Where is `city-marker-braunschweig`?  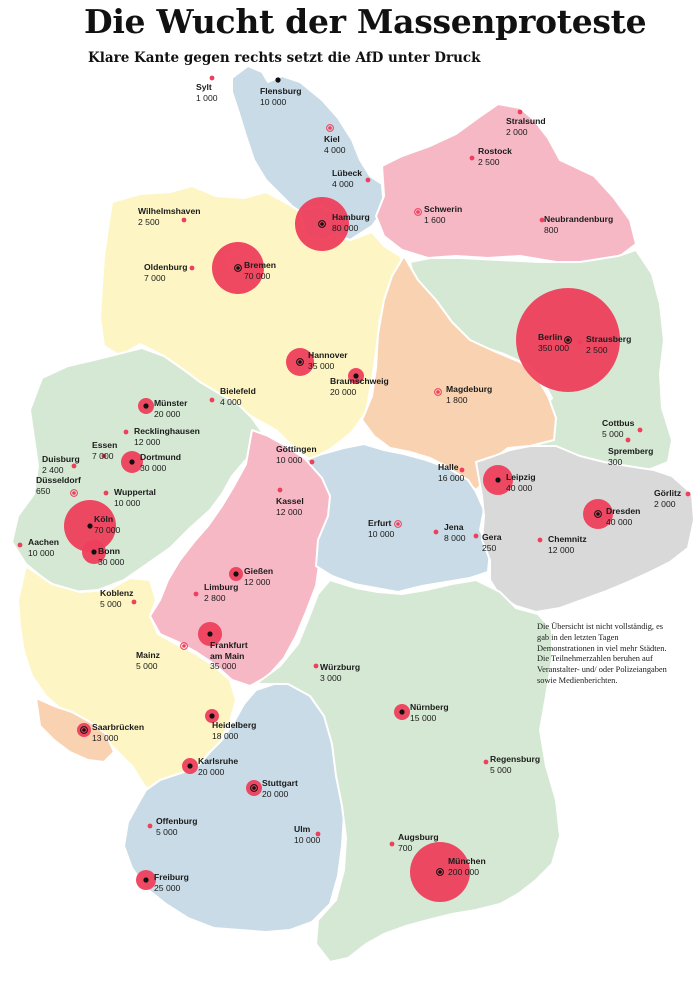 city-marker-braunschweig is located at coordinates (356, 376).